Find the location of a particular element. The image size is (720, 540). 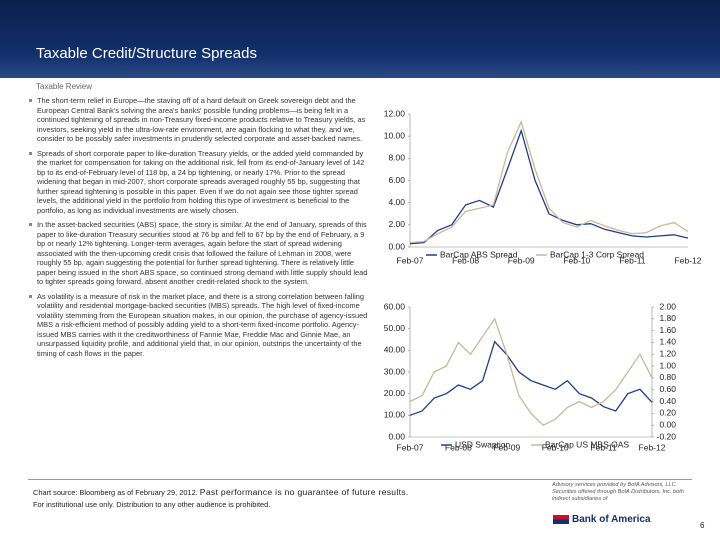

y2-tick-label: 1.20 is located at coordinates (667, 354).